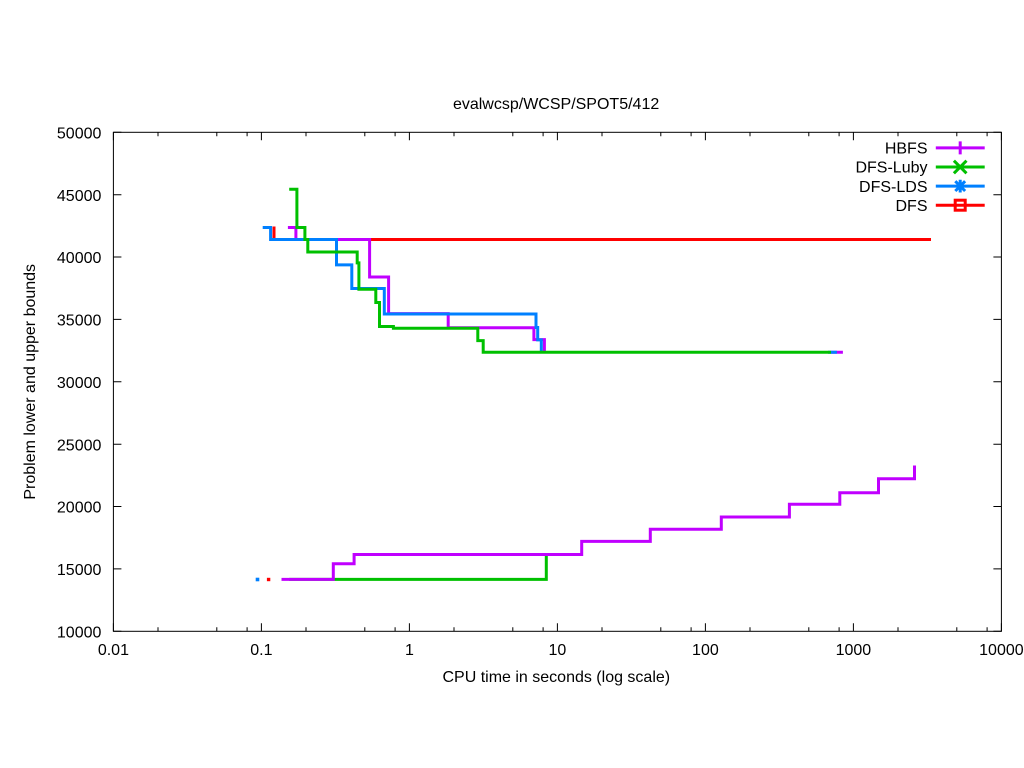  Describe the element at coordinates (854, 650) in the screenshot. I see `svg-text: 1000` at that location.